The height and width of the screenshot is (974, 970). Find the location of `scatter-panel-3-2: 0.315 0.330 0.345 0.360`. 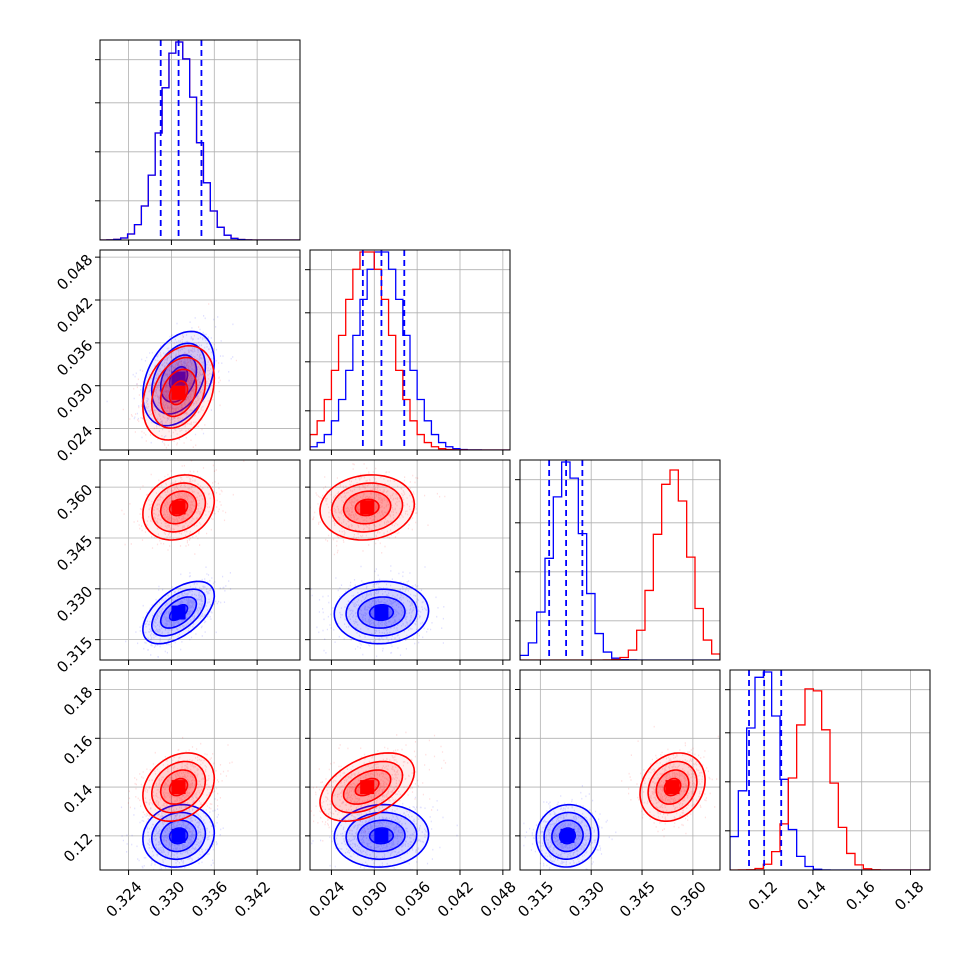

scatter-panel-3-2: 0.315 0.330 0.345 0.360 is located at coordinates (617, 795).